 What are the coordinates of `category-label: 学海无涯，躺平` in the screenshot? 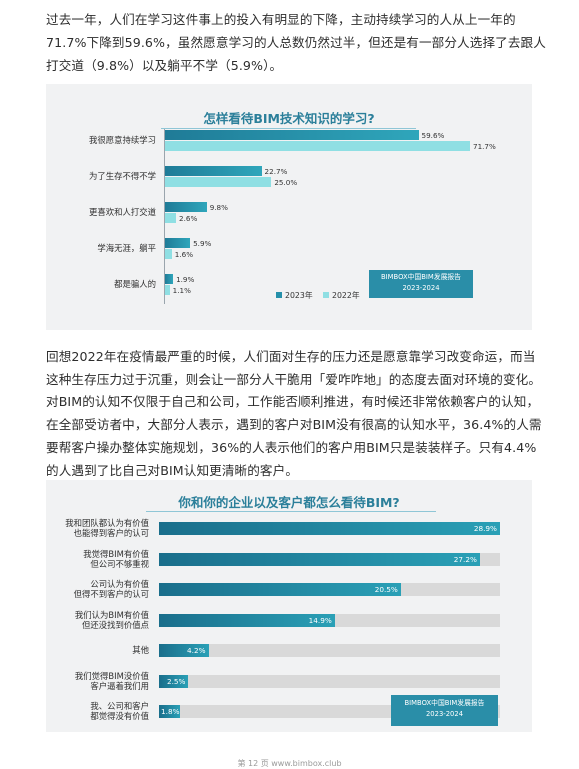 It's located at (126, 248).